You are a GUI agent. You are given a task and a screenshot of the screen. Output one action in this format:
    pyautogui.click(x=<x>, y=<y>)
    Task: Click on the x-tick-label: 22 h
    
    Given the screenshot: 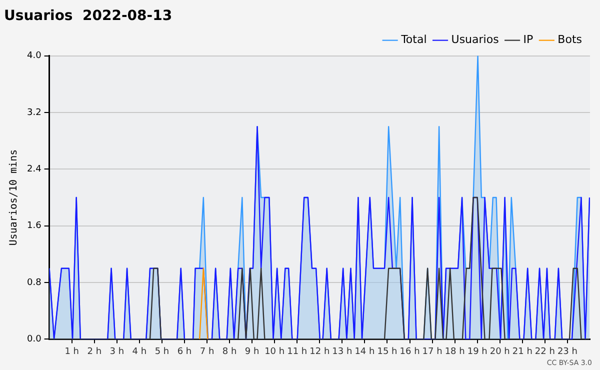 What is the action you would take?
    pyautogui.click(x=544, y=351)
    